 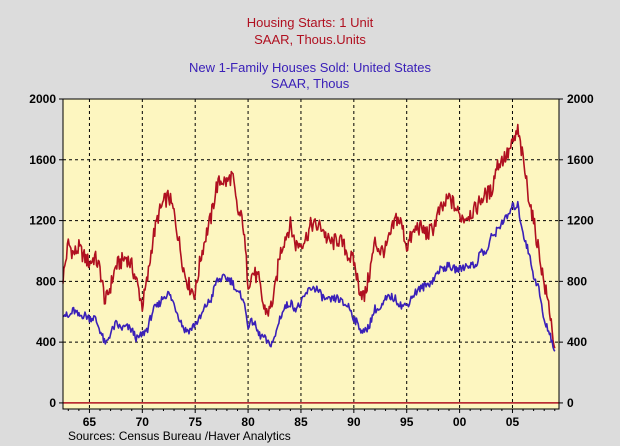 What do you see at coordinates (310, 22) in the screenshot?
I see `chart-title-line-1: Housing Starts: 1 Unit` at bounding box center [310, 22].